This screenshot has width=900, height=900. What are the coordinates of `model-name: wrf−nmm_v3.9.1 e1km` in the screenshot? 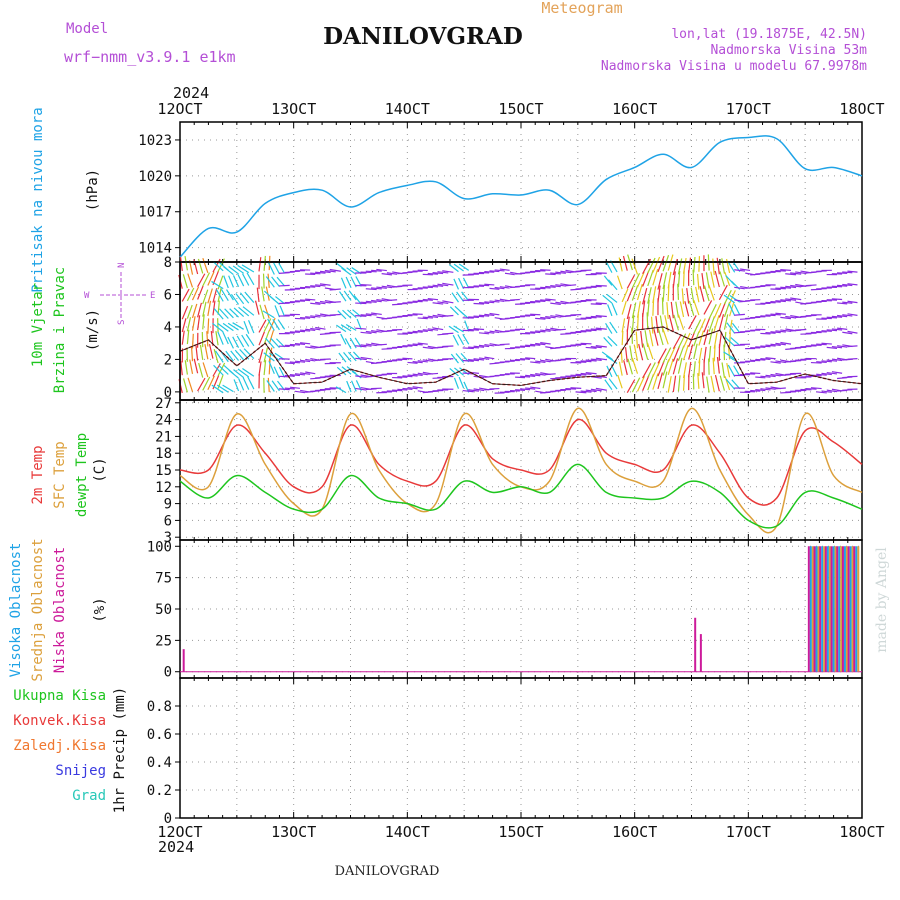 It's located at (150, 57).